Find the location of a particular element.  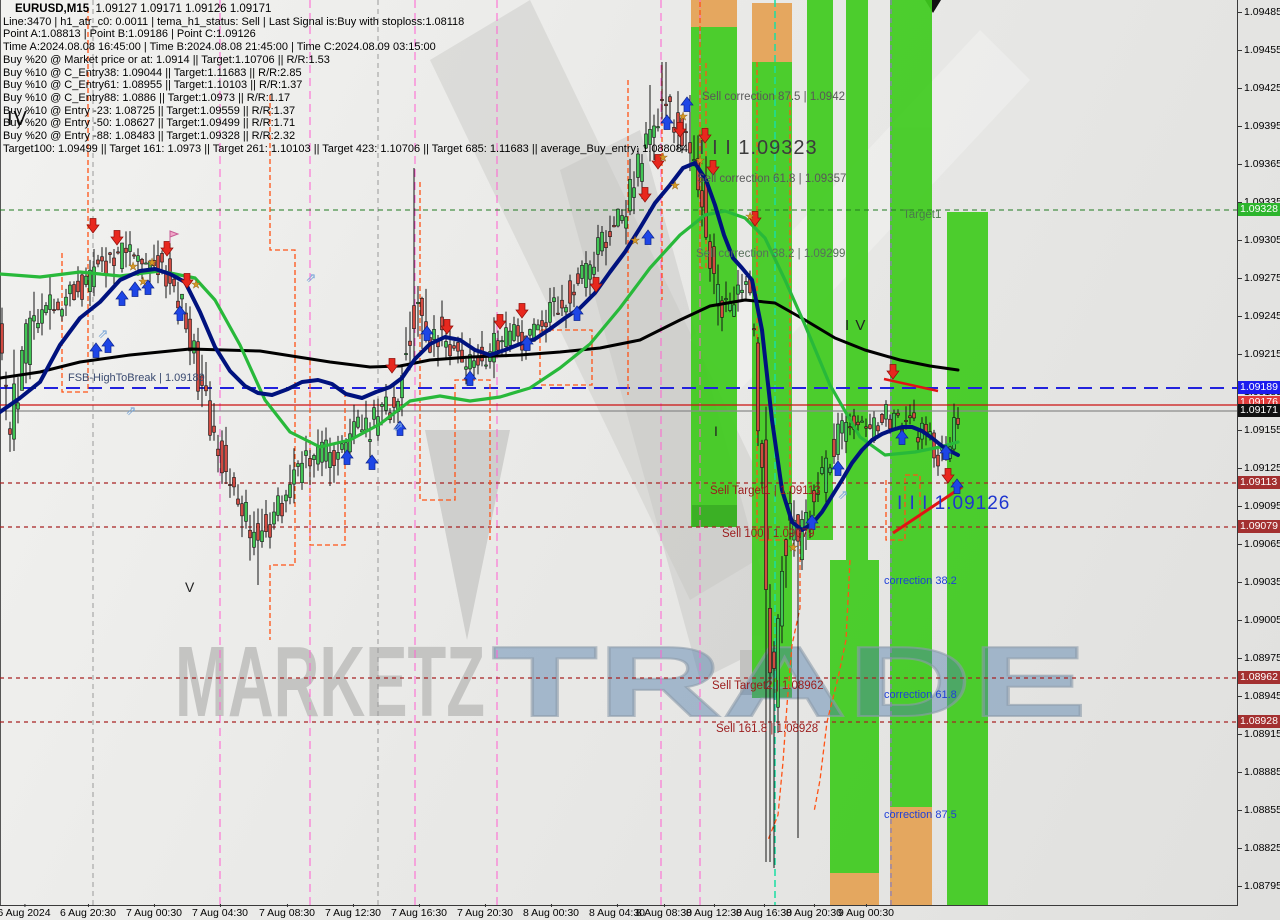

watermark: MARKETZ TRADE is located at coordinates (631, 682).